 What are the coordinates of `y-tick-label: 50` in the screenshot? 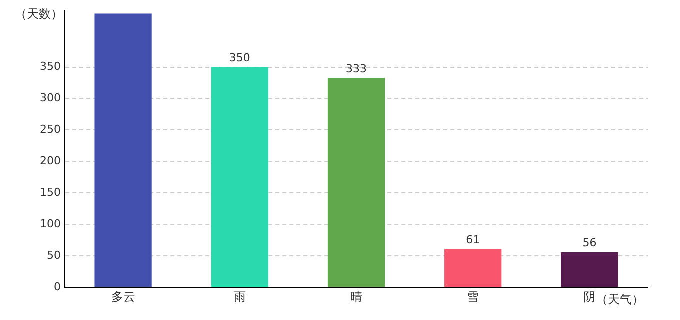 It's located at (53, 255).